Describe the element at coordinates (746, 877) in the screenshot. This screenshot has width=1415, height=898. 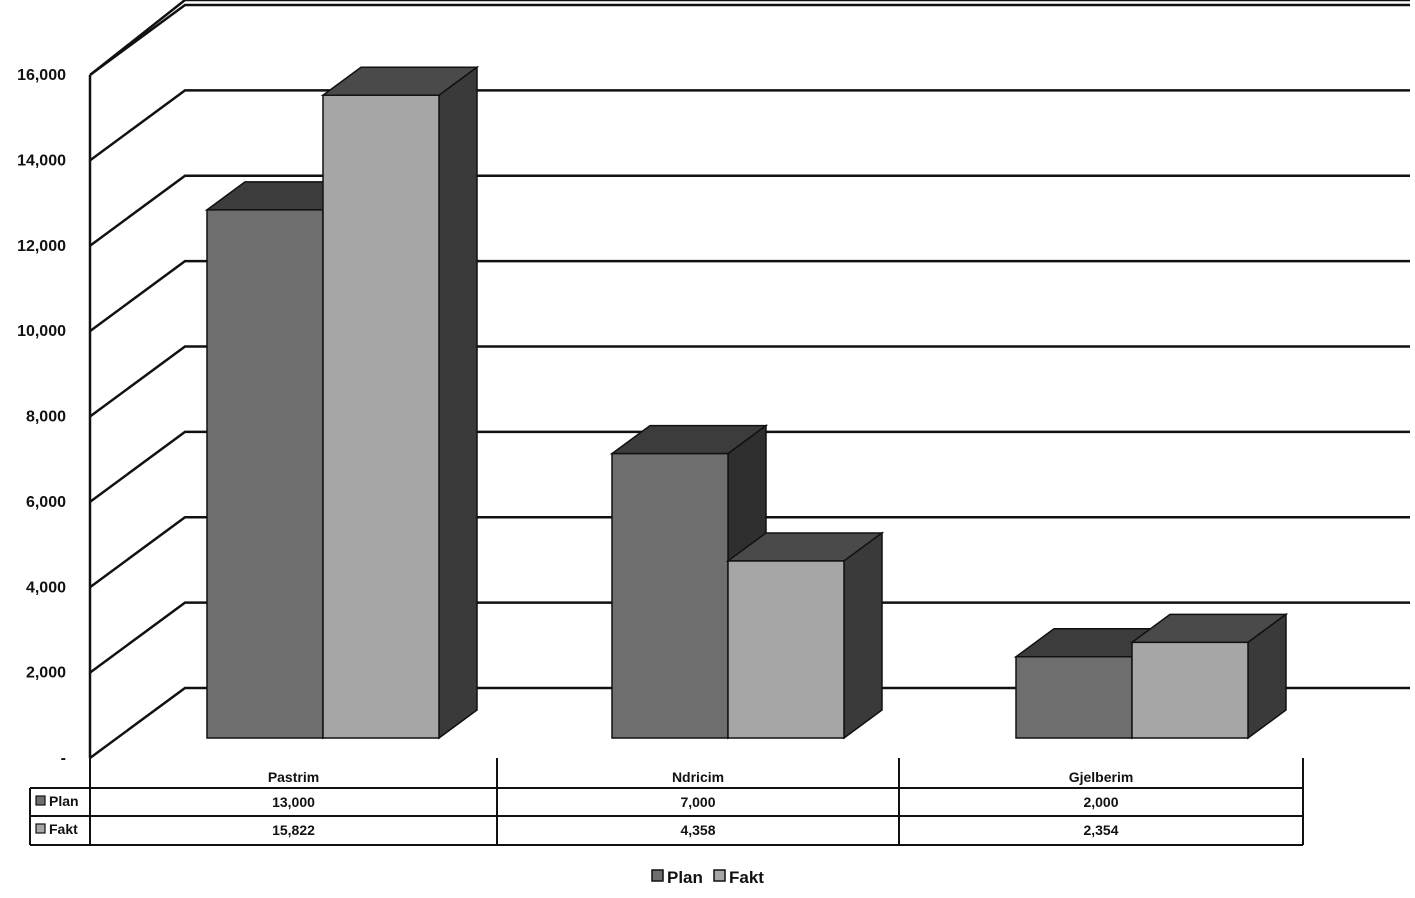
I see `legend-label-fakt: Fakt` at that location.